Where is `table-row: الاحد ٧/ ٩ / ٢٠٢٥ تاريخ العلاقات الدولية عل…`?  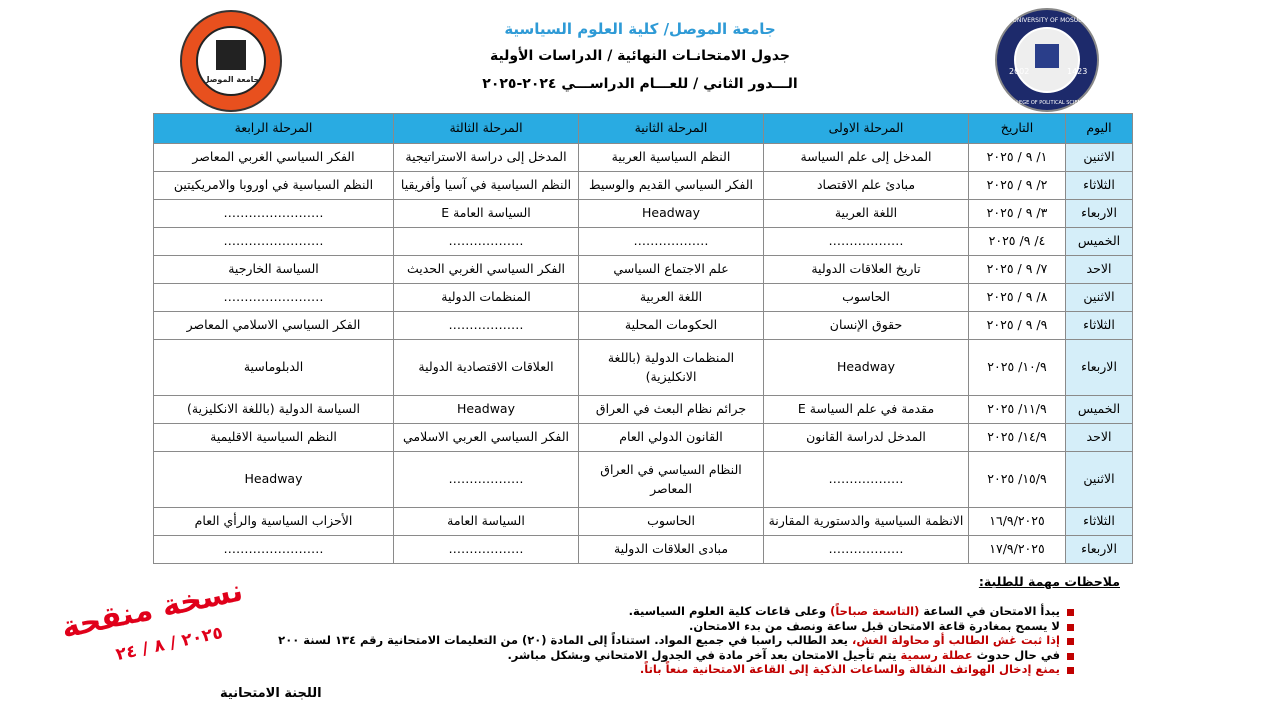 table-row: الاحد ٧/ ٩ / ٢٠٢٥ تاريخ العلاقات الدولية عل… is located at coordinates (643, 269).